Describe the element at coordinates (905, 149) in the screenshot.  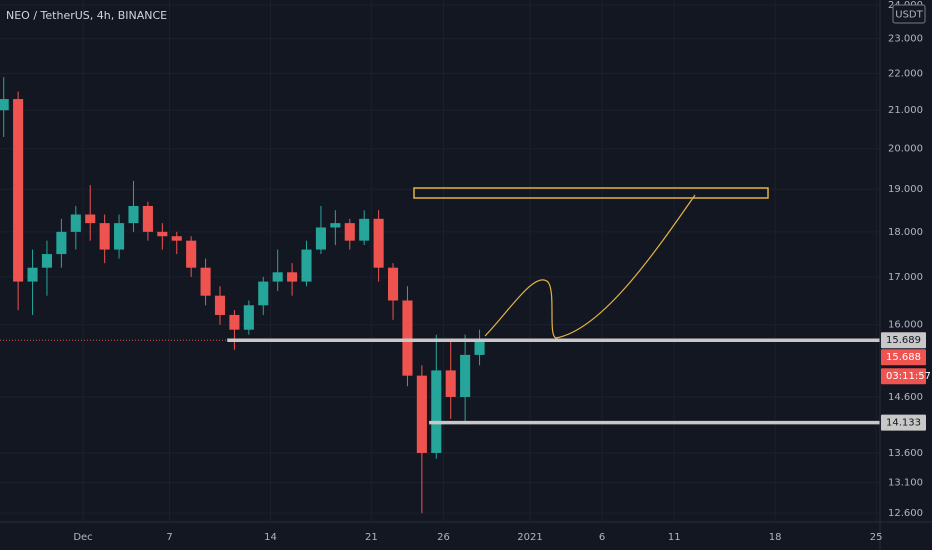
I see `y-tick-label: 20.000` at that location.